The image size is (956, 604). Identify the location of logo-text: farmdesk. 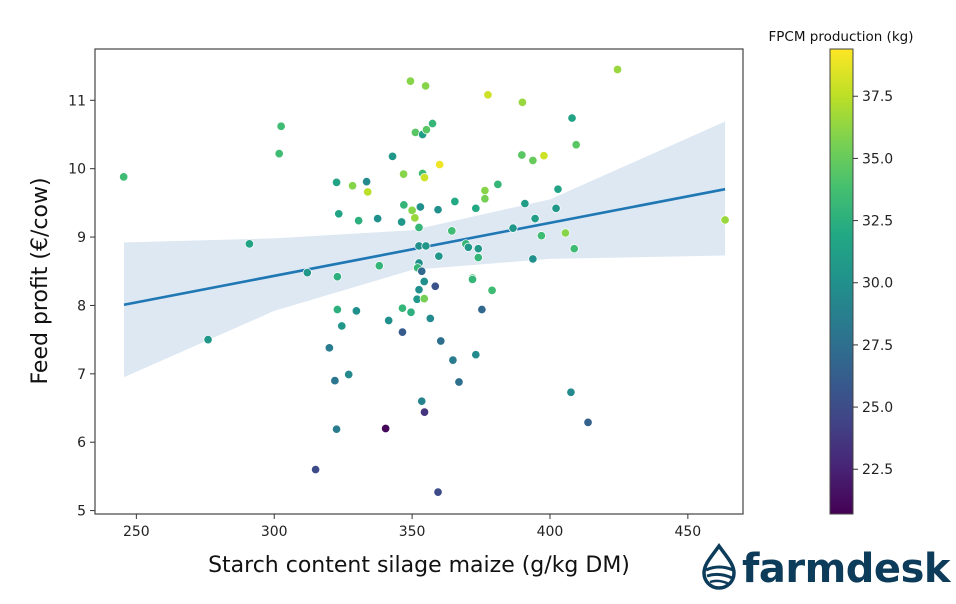
(847, 569).